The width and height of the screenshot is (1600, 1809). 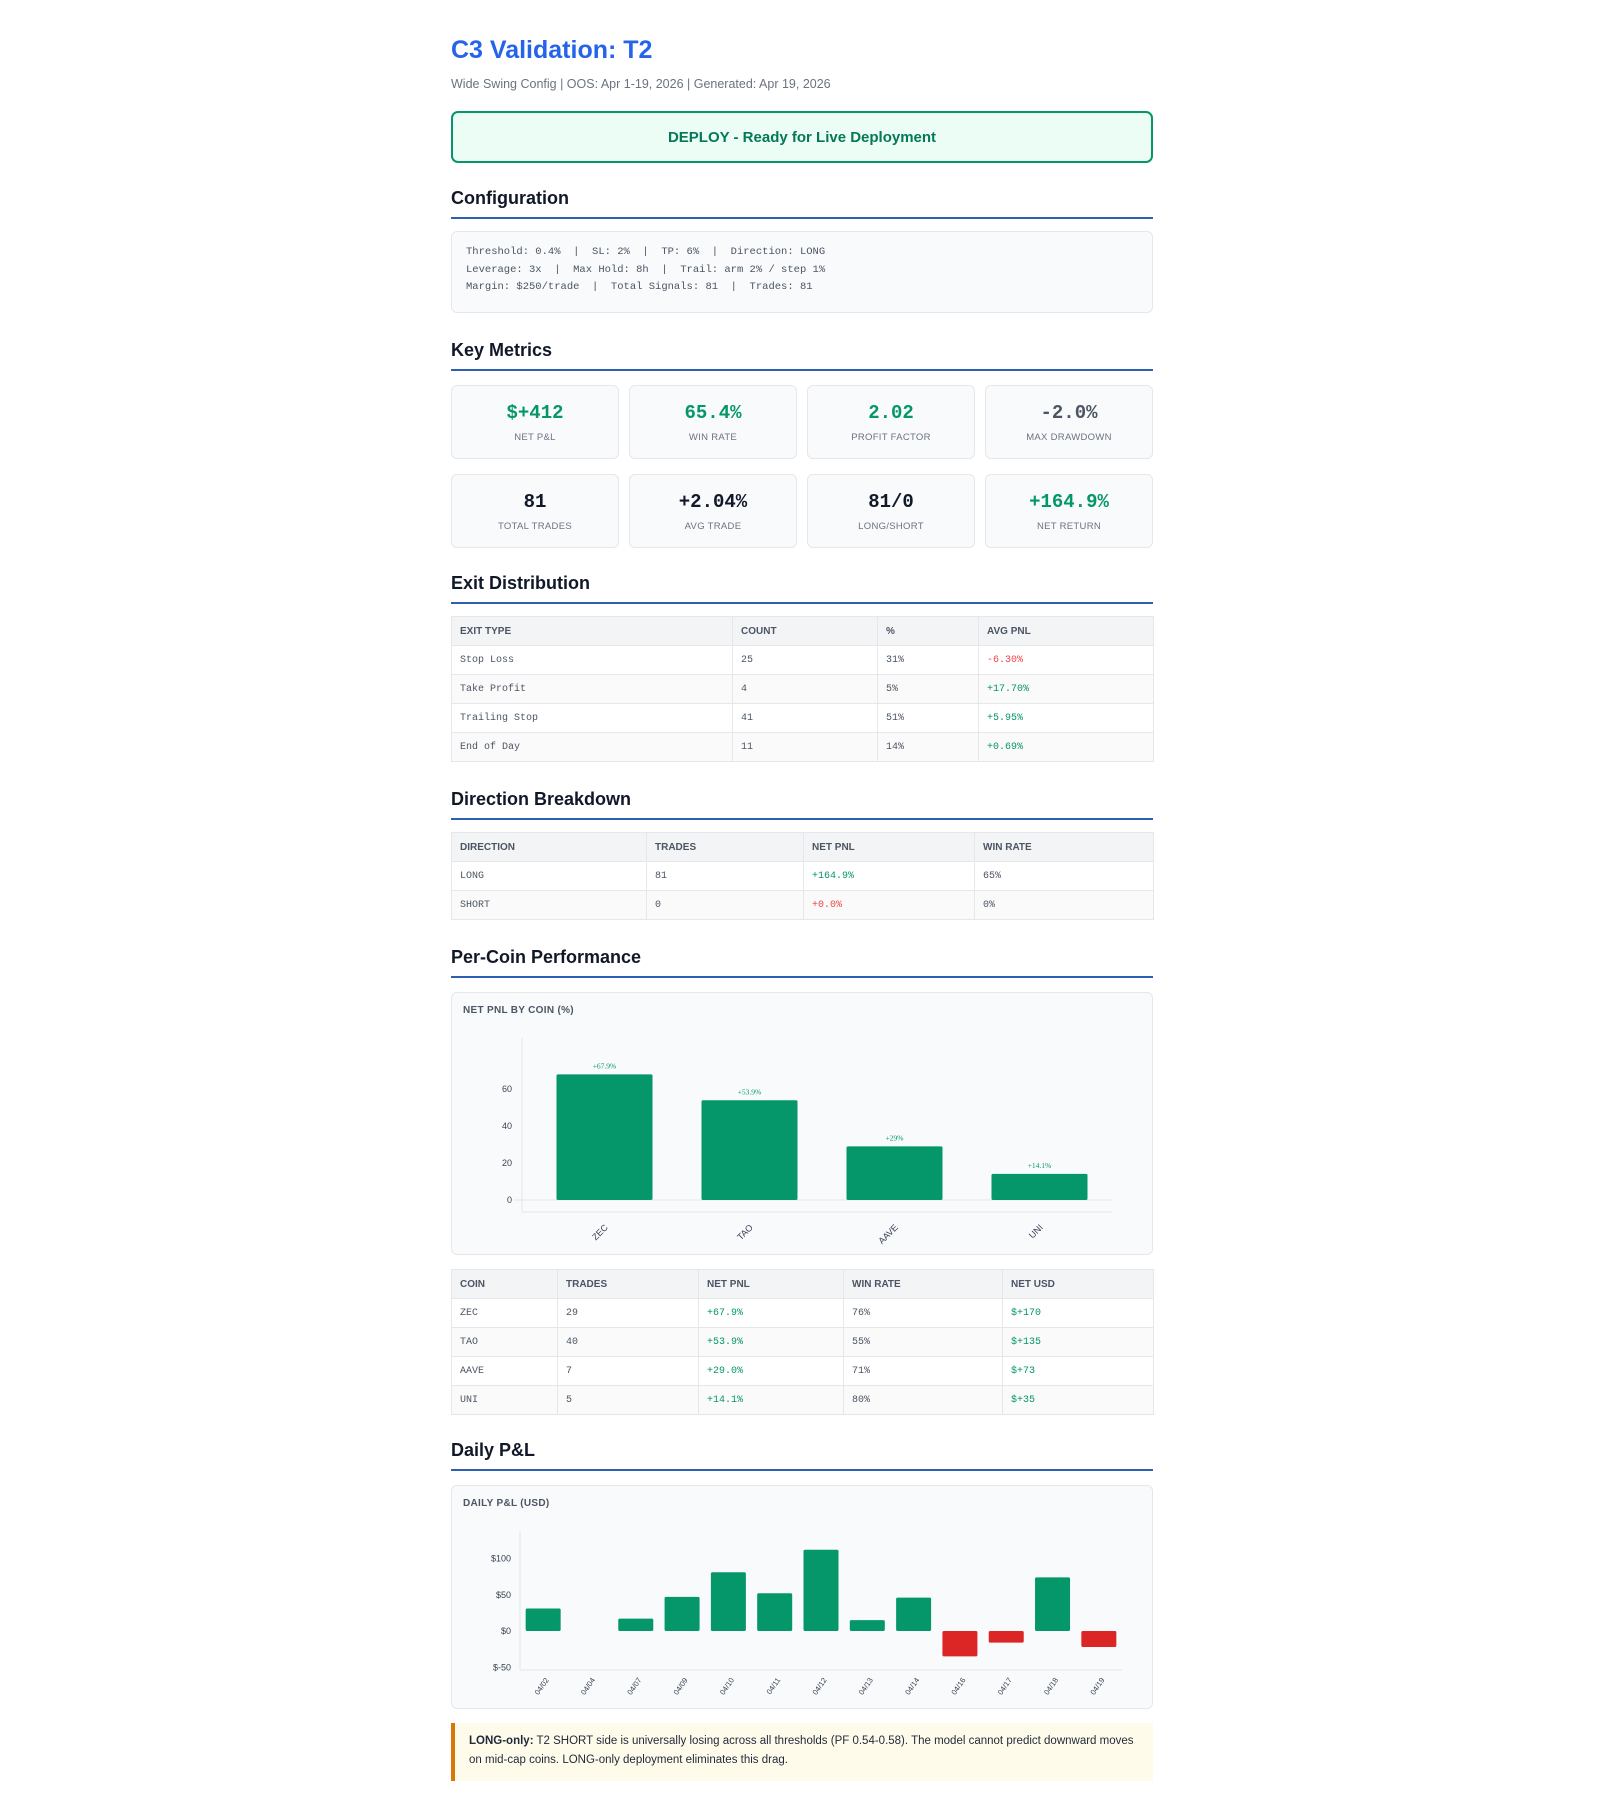 I want to click on x-tick-label: 04/17, so click(x=1005, y=1686).